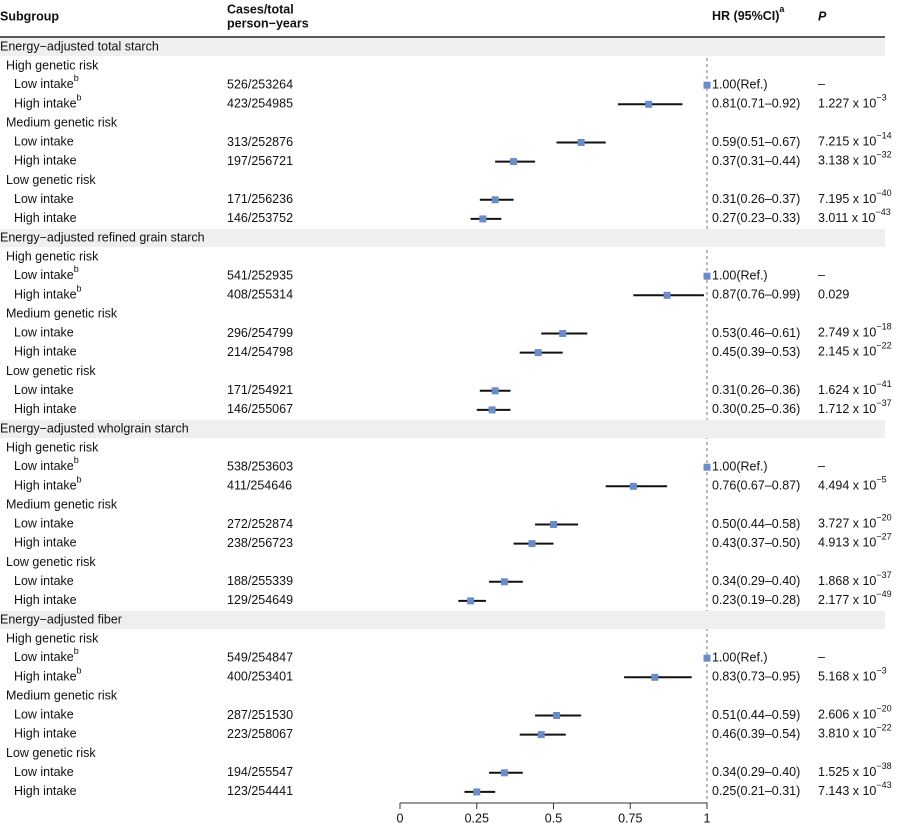 The width and height of the screenshot is (911, 839). What do you see at coordinates (756, 677) in the screenshot?
I see `hr-label: 0.83(0.73–0.95)` at bounding box center [756, 677].